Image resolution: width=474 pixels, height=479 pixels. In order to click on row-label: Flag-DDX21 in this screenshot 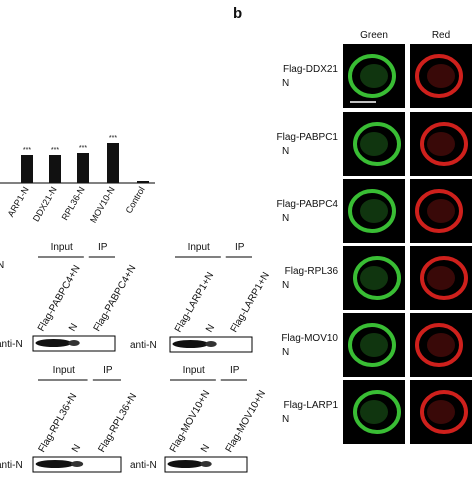, I will do `click(310, 69)`.